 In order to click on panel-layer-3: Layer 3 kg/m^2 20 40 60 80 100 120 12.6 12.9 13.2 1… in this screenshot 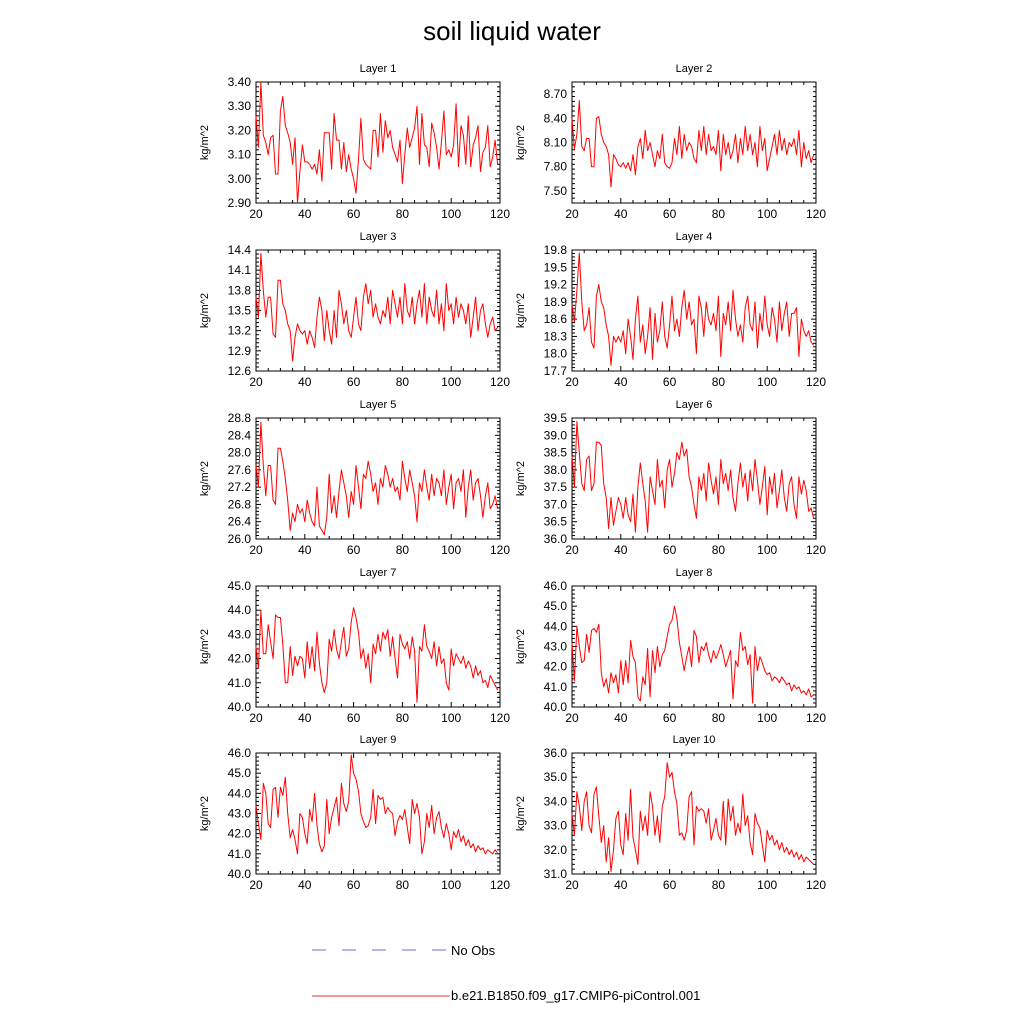, I will do `click(354, 310)`.